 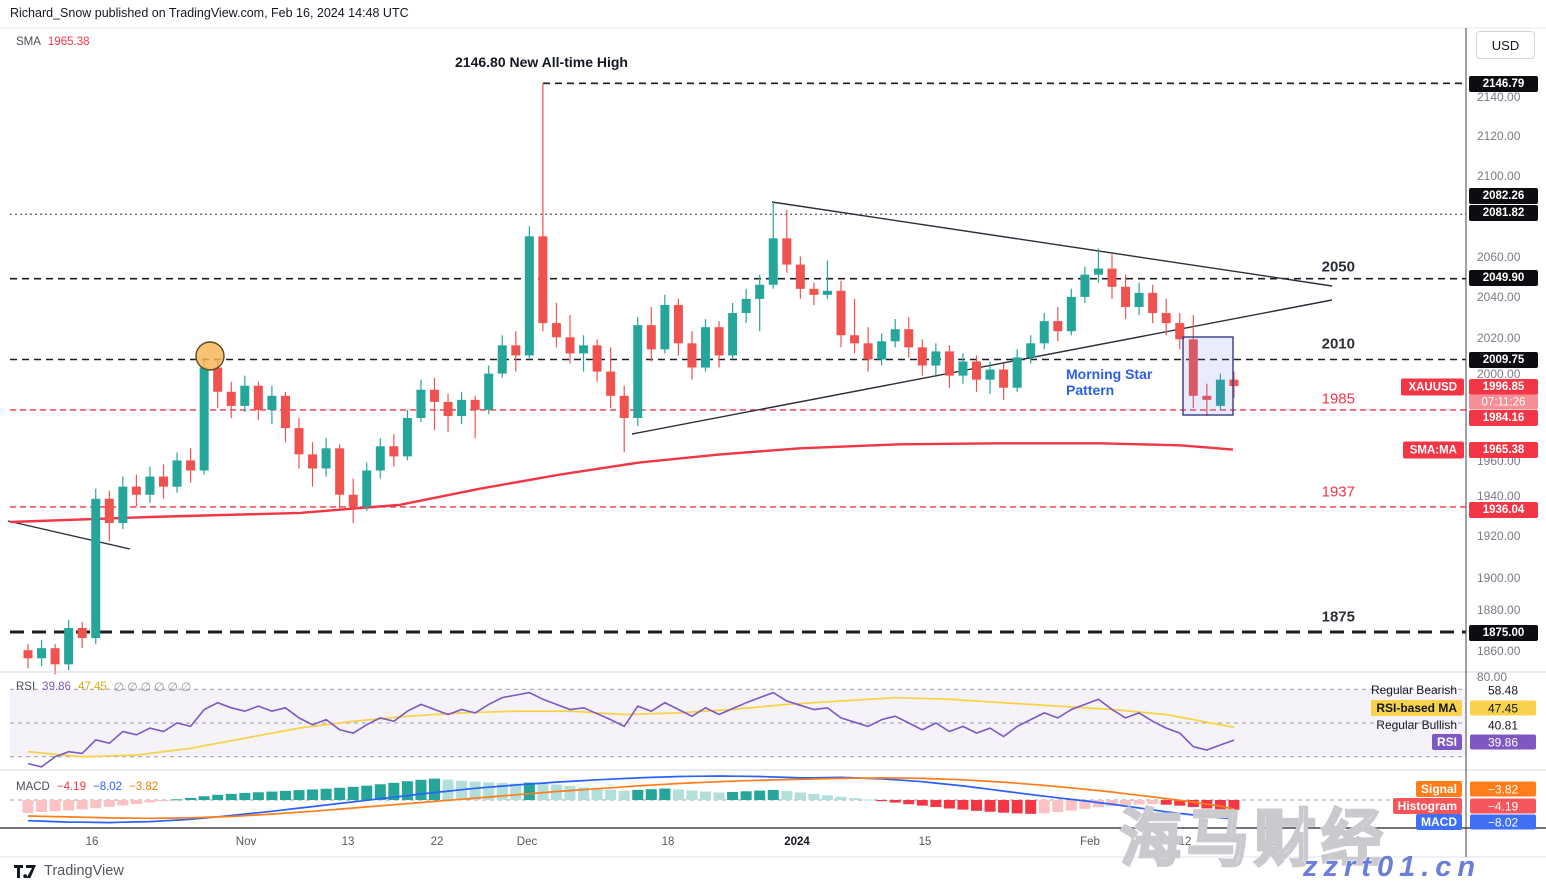 What do you see at coordinates (1208, 376) in the screenshot?
I see `morning-star-box` at bounding box center [1208, 376].